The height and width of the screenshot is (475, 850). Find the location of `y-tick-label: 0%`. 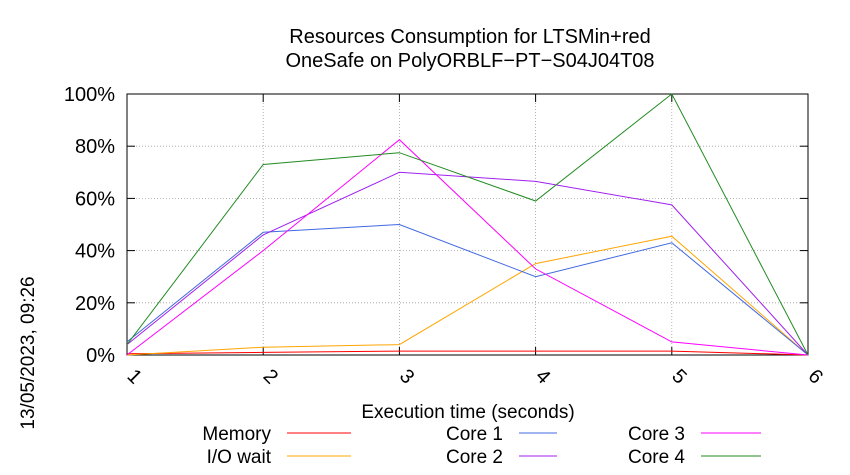

y-tick-label: 0% is located at coordinates (100, 356).